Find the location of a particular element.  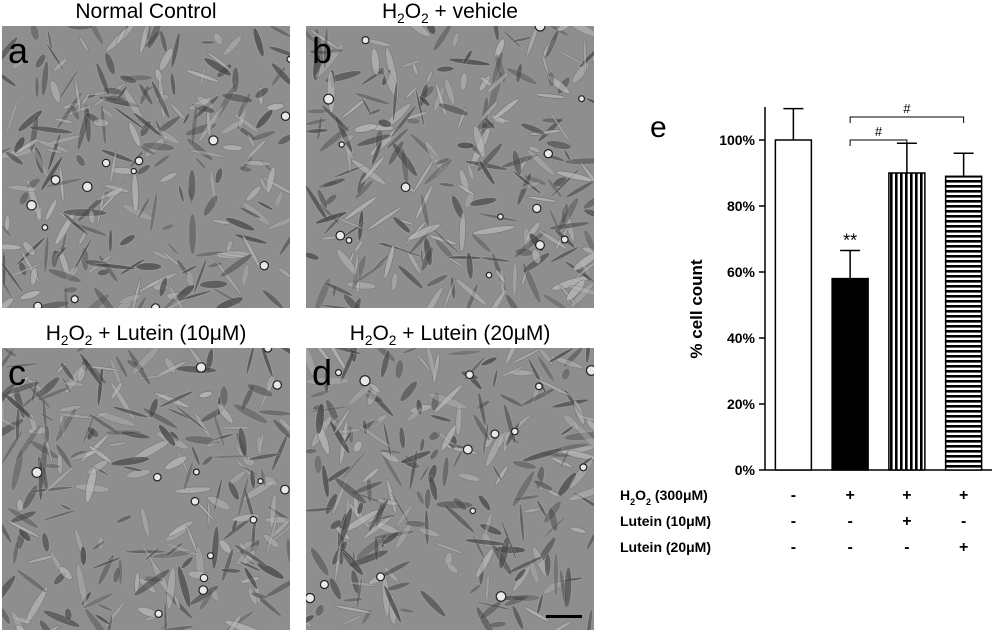

y-tick-label: 60% is located at coordinates (741, 272).